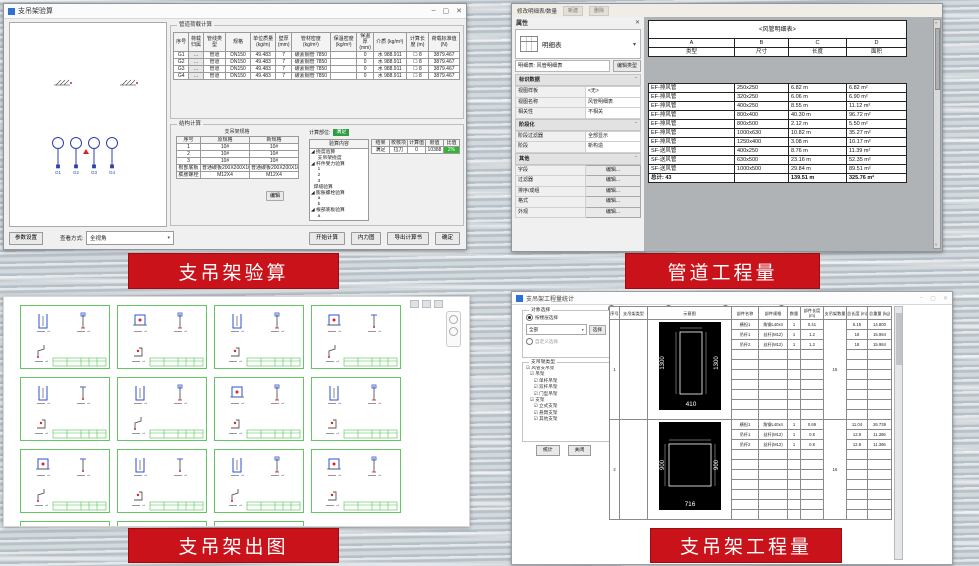 The height and width of the screenshot is (566, 979). I want to click on dialog-title: 支吊架工程量统计, so click(550, 299).